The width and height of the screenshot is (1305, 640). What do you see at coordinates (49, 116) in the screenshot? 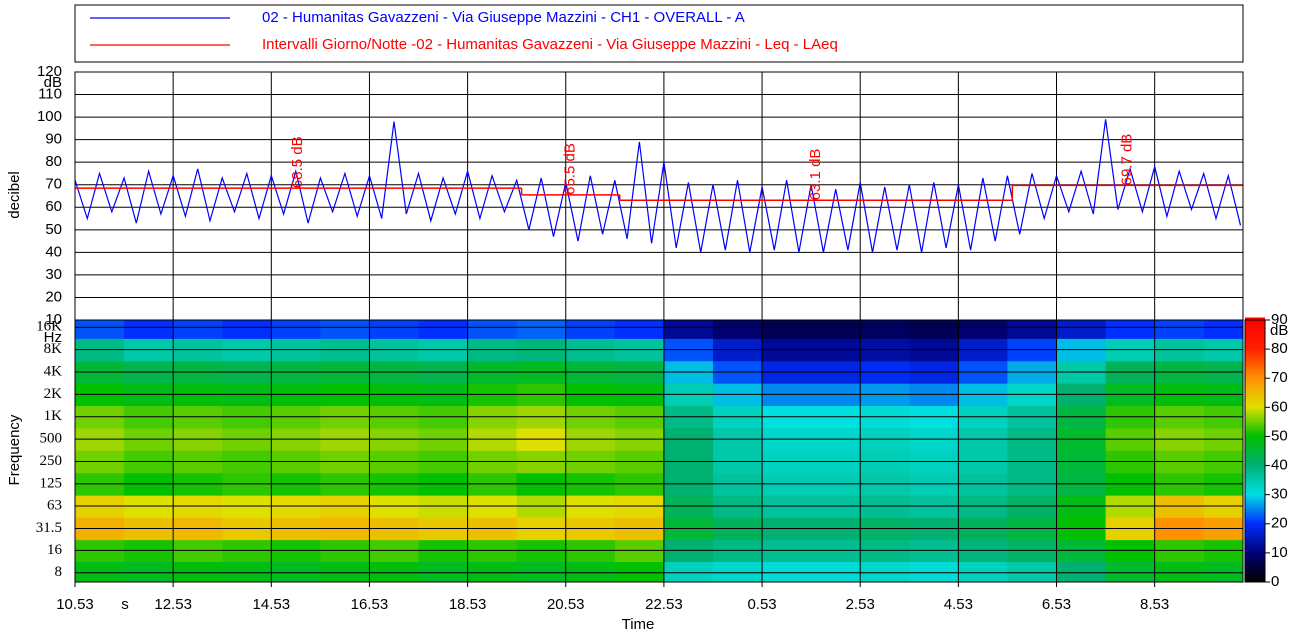
I see `y-tick-label: 100` at bounding box center [49, 116].